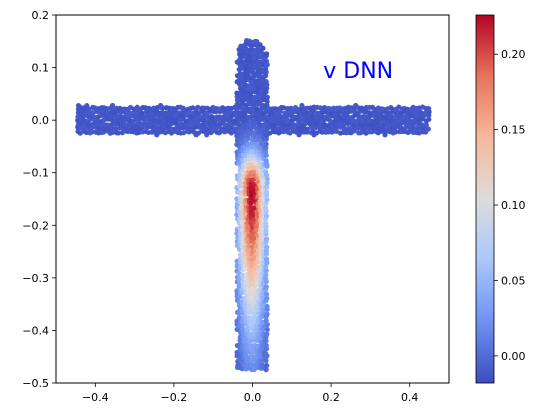  I want to click on x-tick-label: −0.2, so click(174, 397).